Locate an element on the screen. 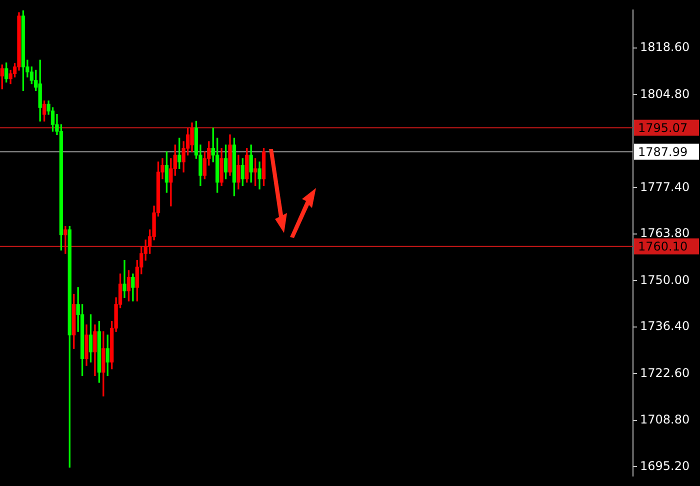  y-tick-label: 1818.60 is located at coordinates (665, 47).